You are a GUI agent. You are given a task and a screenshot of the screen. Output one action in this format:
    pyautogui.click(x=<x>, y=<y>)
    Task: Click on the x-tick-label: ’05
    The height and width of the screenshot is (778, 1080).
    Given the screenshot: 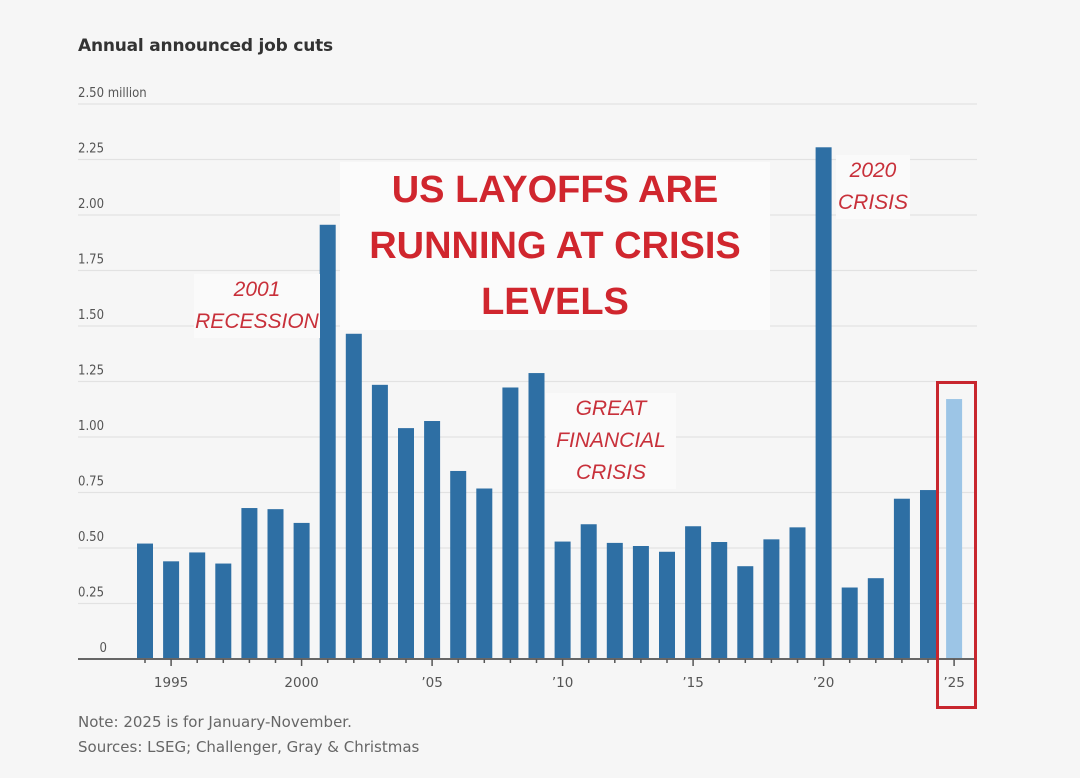 What is the action you would take?
    pyautogui.click(x=431, y=683)
    